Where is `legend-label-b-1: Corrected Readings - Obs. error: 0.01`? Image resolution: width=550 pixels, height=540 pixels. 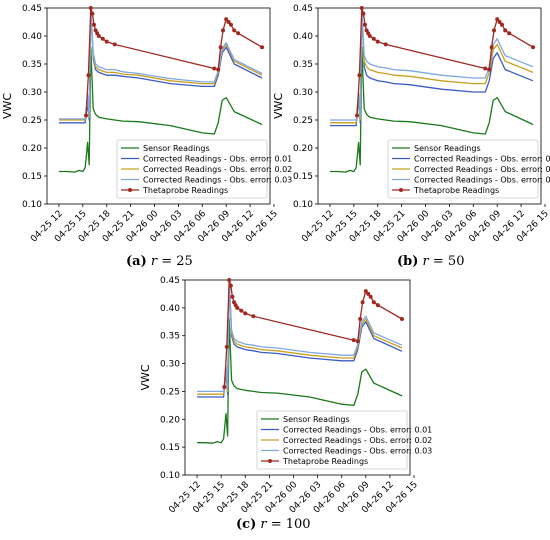 legend-label-b-1: Corrected Readings - Obs. error: 0.01 is located at coordinates (482, 159).